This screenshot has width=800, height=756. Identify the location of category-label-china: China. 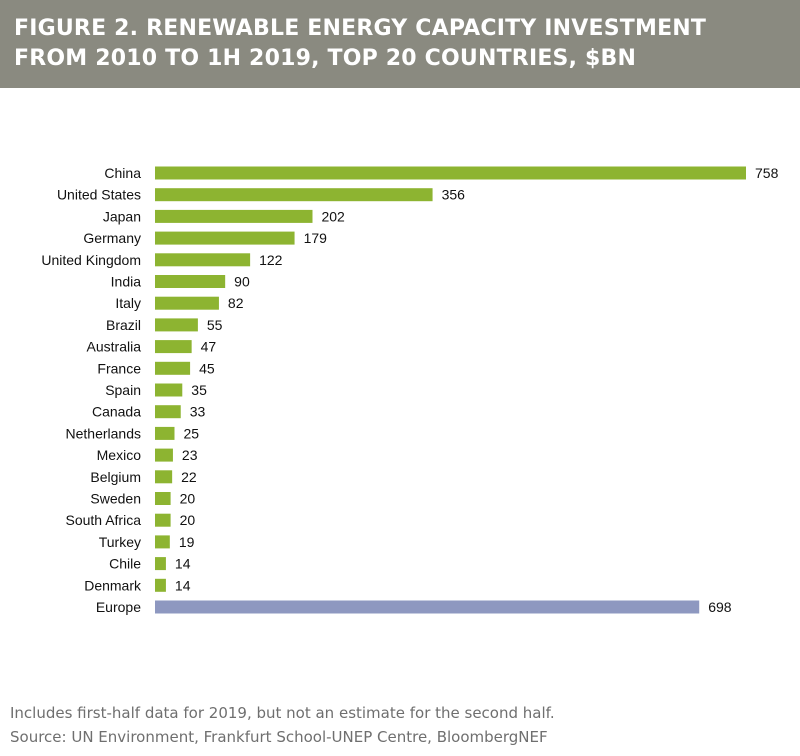
(122, 173).